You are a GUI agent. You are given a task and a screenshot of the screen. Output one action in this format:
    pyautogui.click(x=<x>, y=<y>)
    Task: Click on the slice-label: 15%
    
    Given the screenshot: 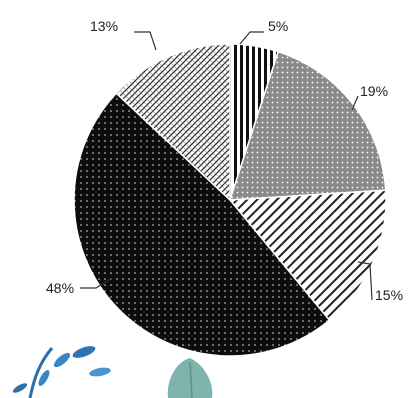 What is the action you would take?
    pyautogui.click(x=389, y=295)
    